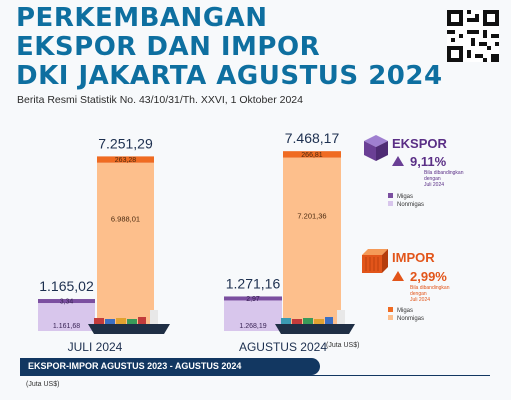 The image size is (511, 400). I want to click on ekspor-migas-label: 2,97, so click(253, 299).